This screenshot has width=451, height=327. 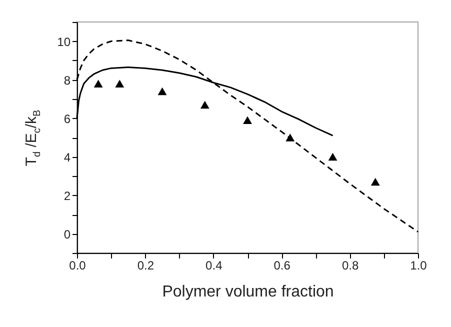 I want to click on x-axis-title: Polymer volume fraction, so click(x=248, y=292).